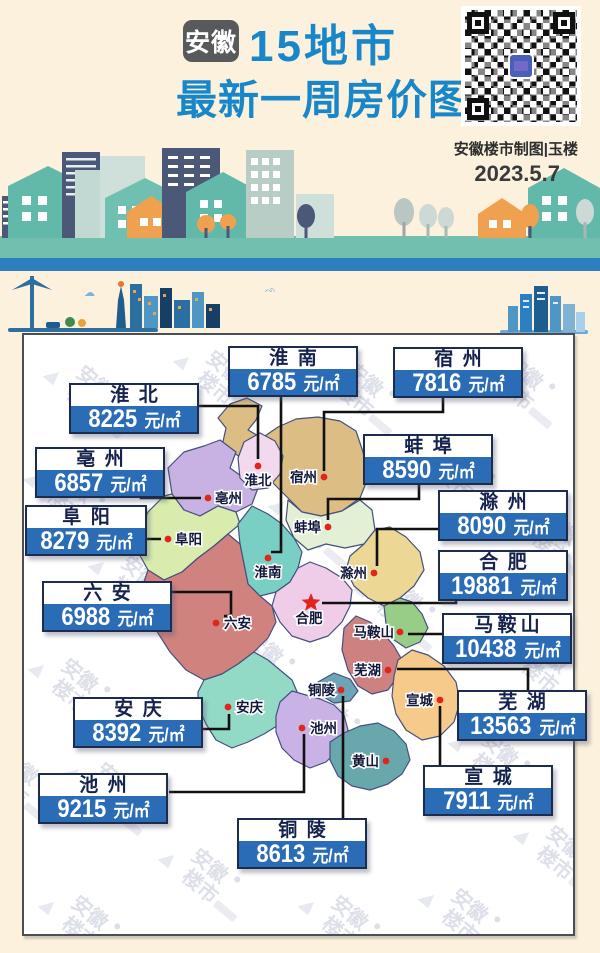 The width and height of the screenshot is (600, 953). Describe the element at coordinates (226, 431) in the screenshot. I see `connector-huaibei` at that location.